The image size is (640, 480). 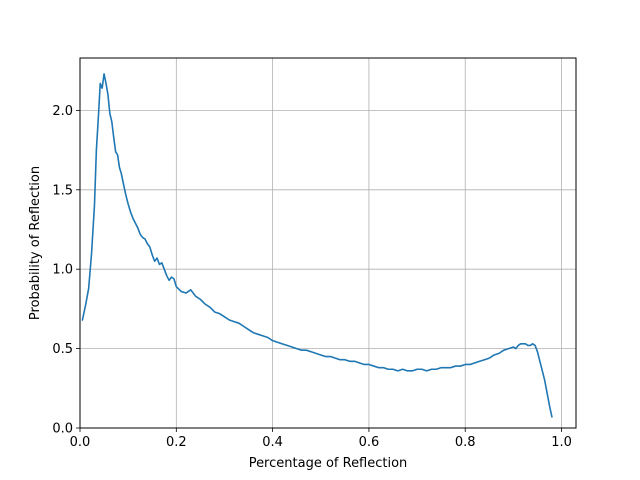 What do you see at coordinates (35, 243) in the screenshot?
I see `y-axis-label: Probability of Reflection` at bounding box center [35, 243].